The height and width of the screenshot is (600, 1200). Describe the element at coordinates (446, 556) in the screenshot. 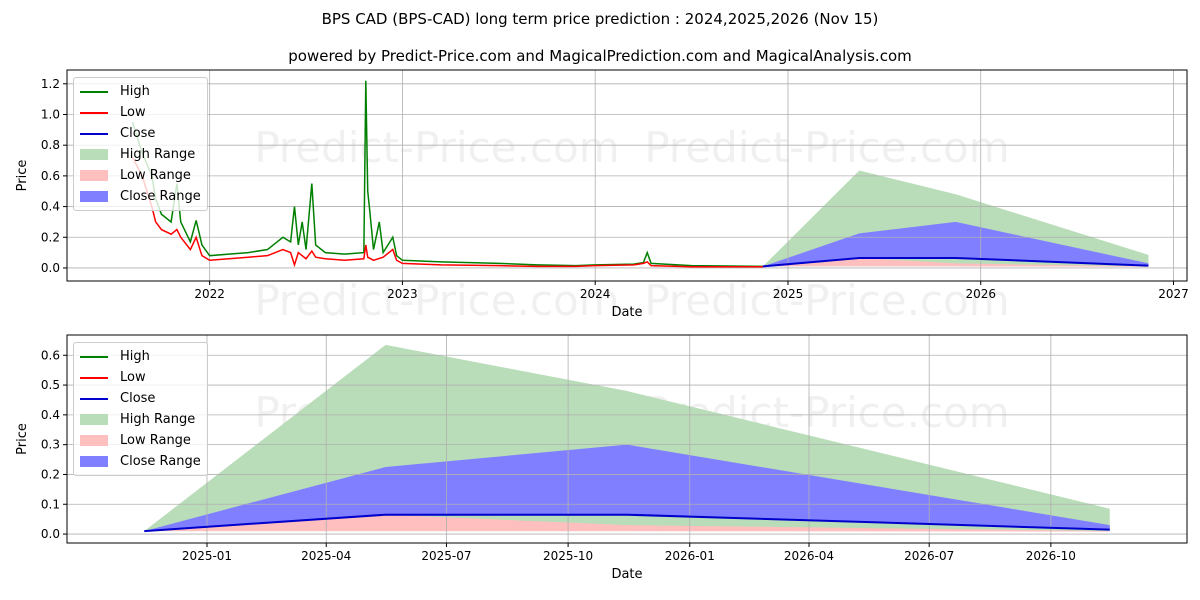

I see `x-tick-label: 2025-07` at that location.